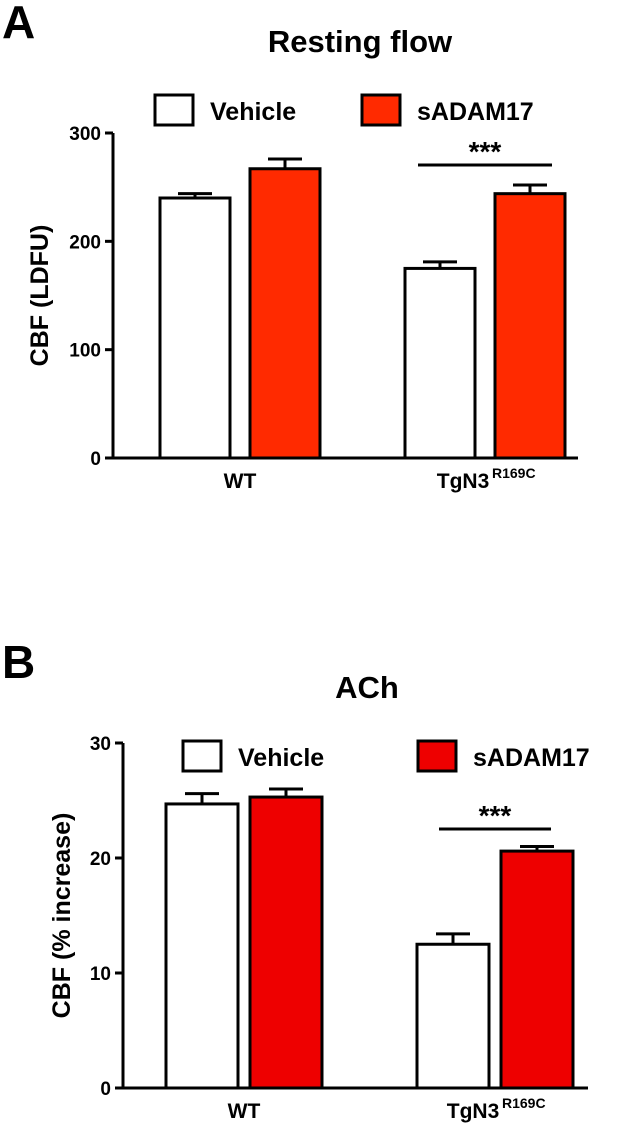  What do you see at coordinates (100, 744) in the screenshot?
I see `y-tick-label: 30` at bounding box center [100, 744].